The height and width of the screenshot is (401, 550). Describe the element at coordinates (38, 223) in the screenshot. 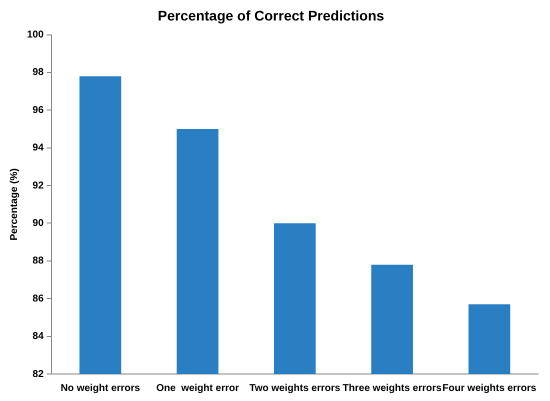

I see `y-tick-label: 90` at that location.